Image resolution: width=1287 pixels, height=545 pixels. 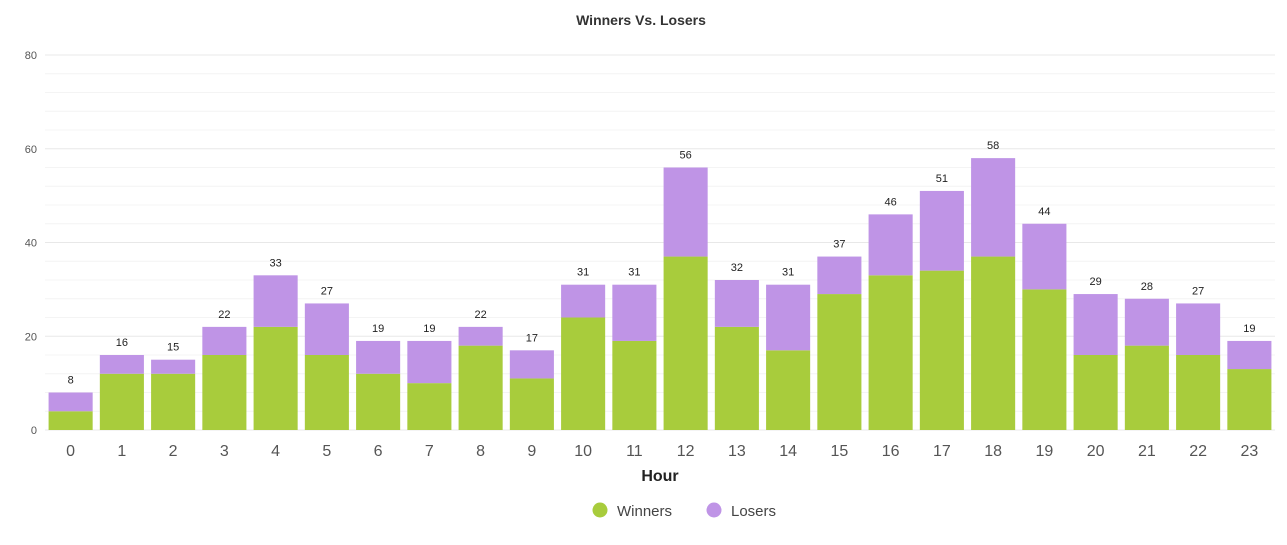 What do you see at coordinates (641, 20) in the screenshot?
I see `chart-title: Winners Vs. Losers` at bounding box center [641, 20].